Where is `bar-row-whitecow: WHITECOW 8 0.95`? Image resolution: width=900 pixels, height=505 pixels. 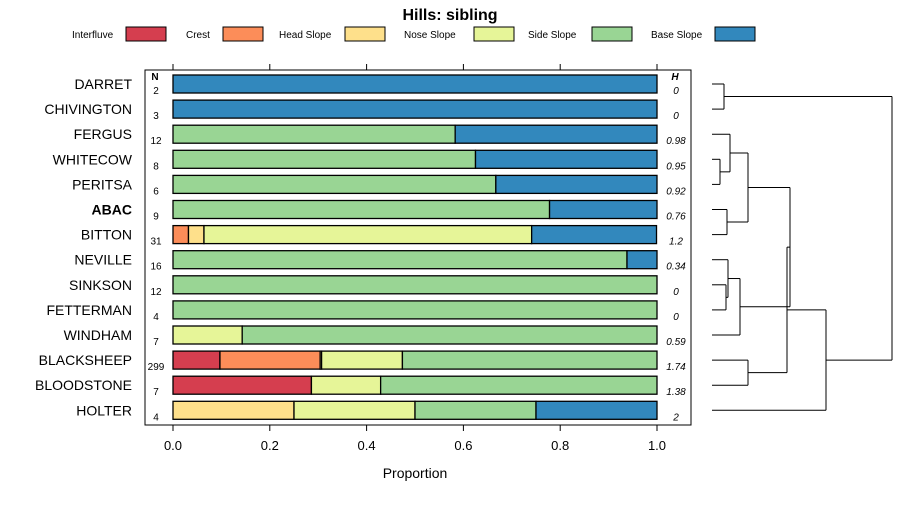 bar-row-whitecow: WHITECOW 8 0.95 is located at coordinates (369, 160).